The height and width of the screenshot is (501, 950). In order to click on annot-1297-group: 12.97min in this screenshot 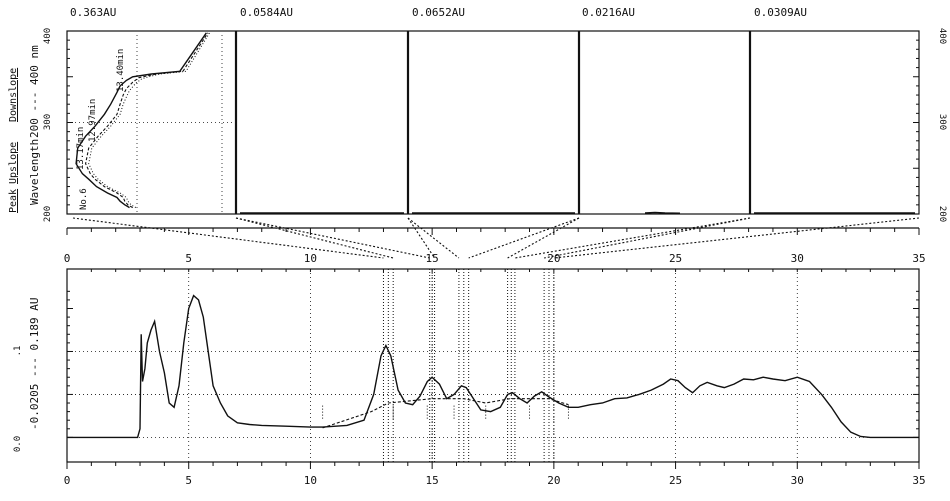, I will do `click(93, 120)`.